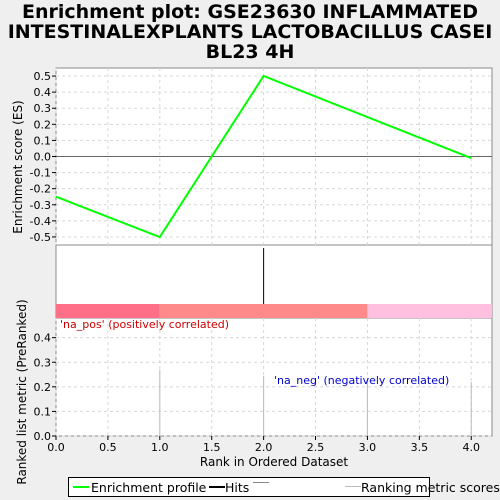 This screenshot has height=500, width=500. What do you see at coordinates (43, 436) in the screenshot?
I see `ranked-y-tick-label: 0.0` at bounding box center [43, 436].